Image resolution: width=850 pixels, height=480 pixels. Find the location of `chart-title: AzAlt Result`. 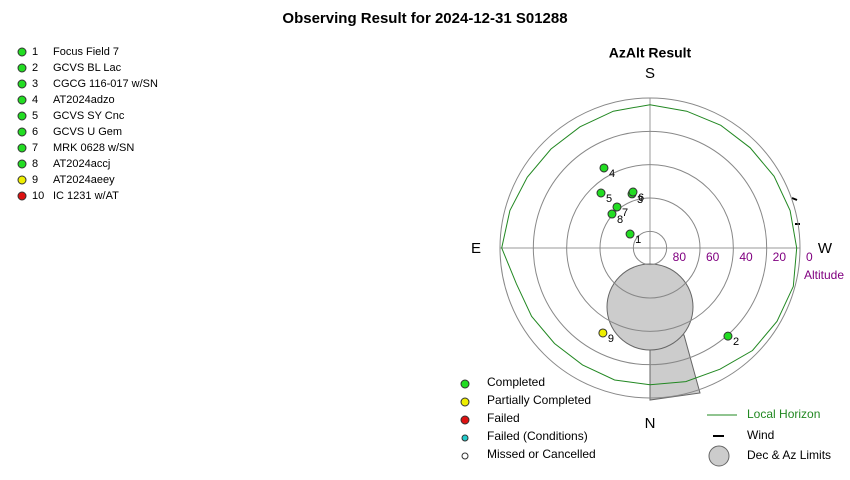

chart-title: AzAlt Result is located at coordinates (650, 53).